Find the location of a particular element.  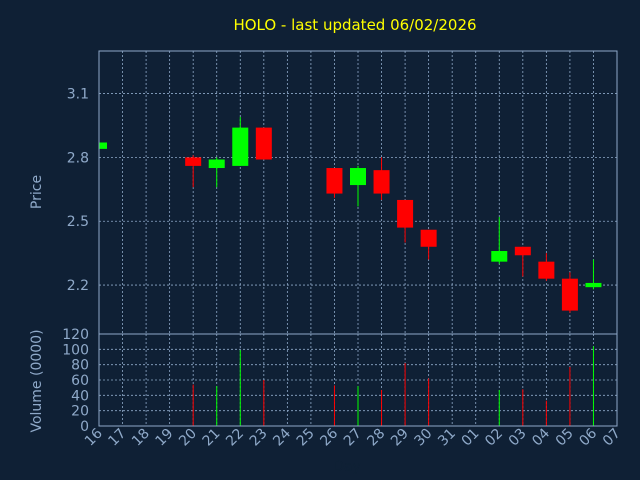

x-tick-label: 03 is located at coordinates (518, 438).